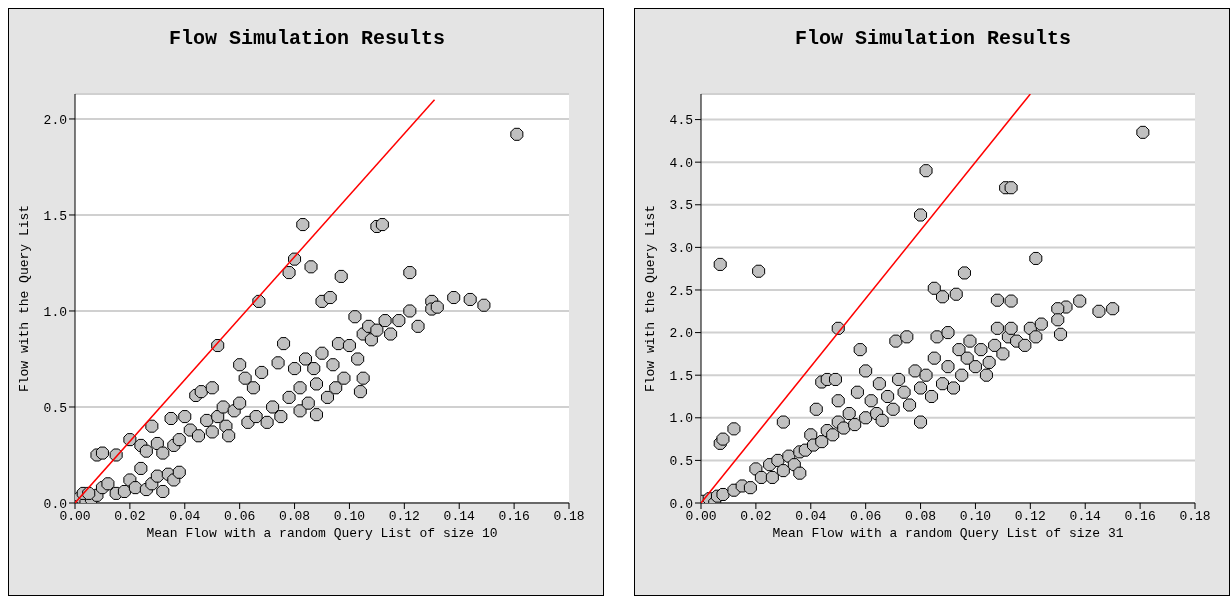  Describe the element at coordinates (681, 248) in the screenshot. I see `y-tick-label: 3.0` at that location.